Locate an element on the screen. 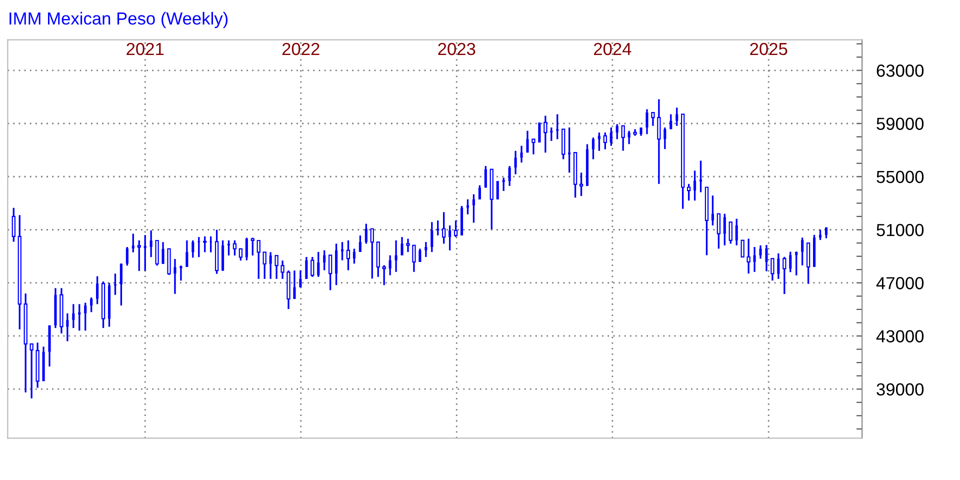 Image resolution: width=960 pixels, height=480 pixels. y-tick-label: 47000 is located at coordinates (900, 283).